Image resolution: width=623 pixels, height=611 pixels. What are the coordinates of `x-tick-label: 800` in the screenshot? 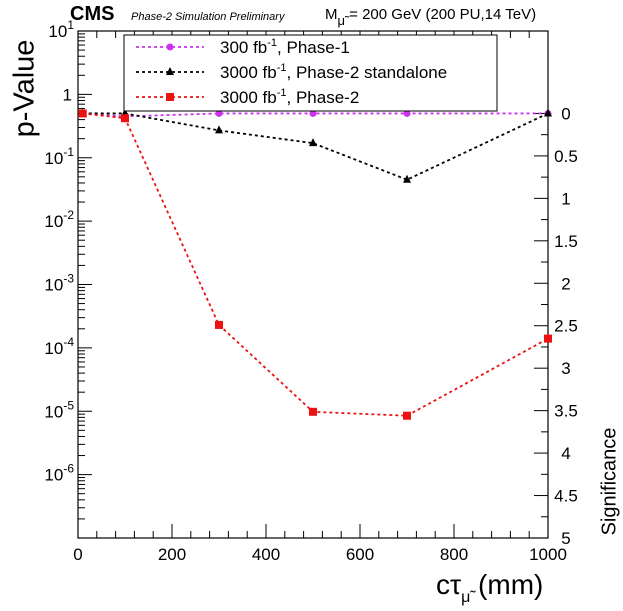 It's located at (454, 554).